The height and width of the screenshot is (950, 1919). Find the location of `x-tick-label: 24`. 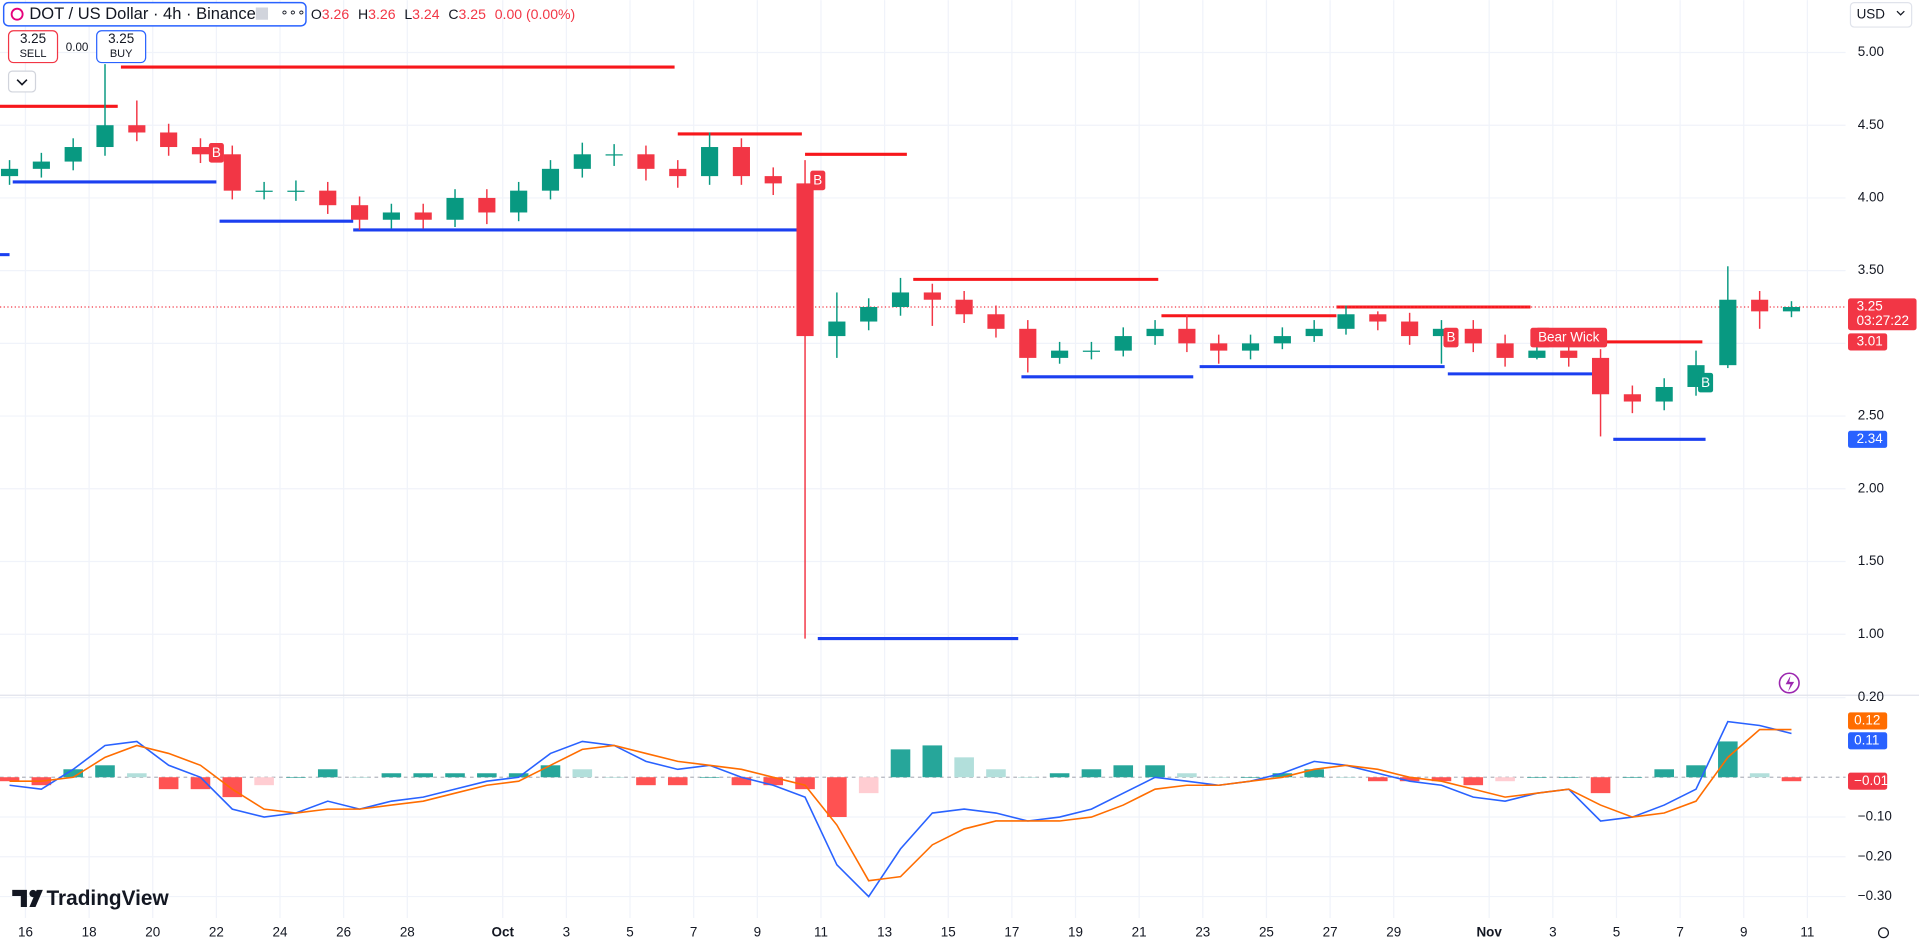

x-tick-label: 24 is located at coordinates (280, 931).